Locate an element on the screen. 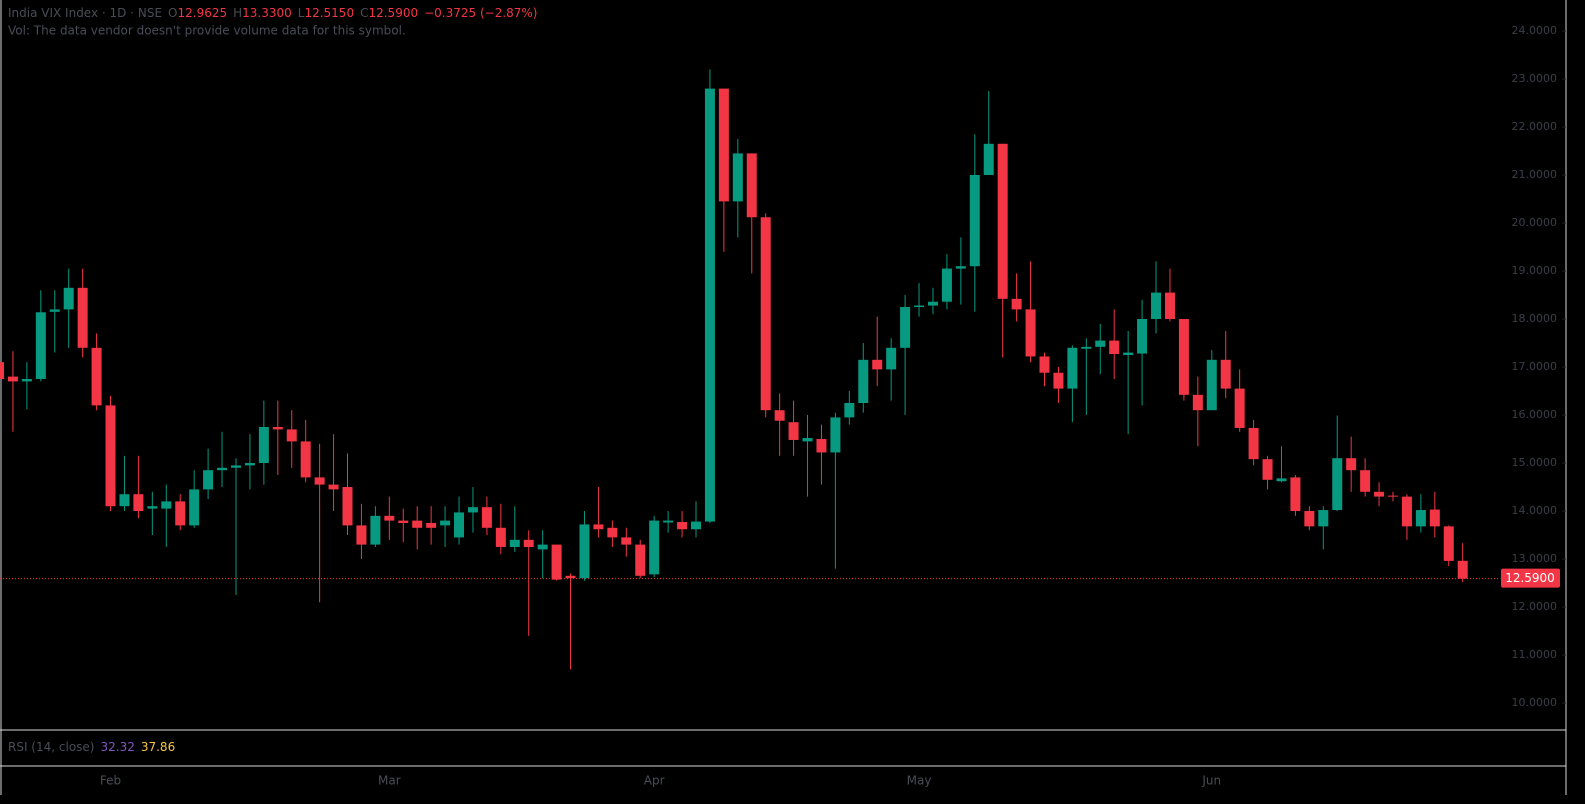 This screenshot has height=804, width=1585. y-tick-label: 23.0000 is located at coordinates (1535, 78).